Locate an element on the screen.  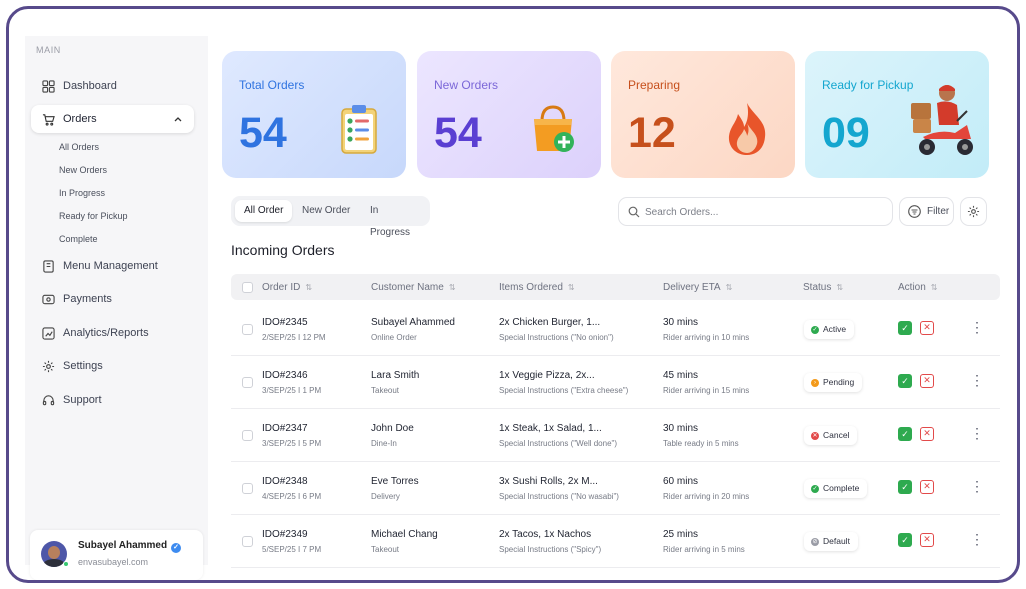
column-header-items-ordered: Items Ordered ⇅ is located at coordinates (537, 287).